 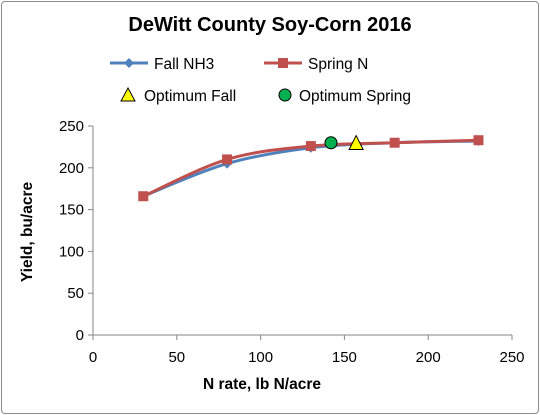 What do you see at coordinates (356, 142) in the screenshot?
I see `marker-optimum-fall` at bounding box center [356, 142].